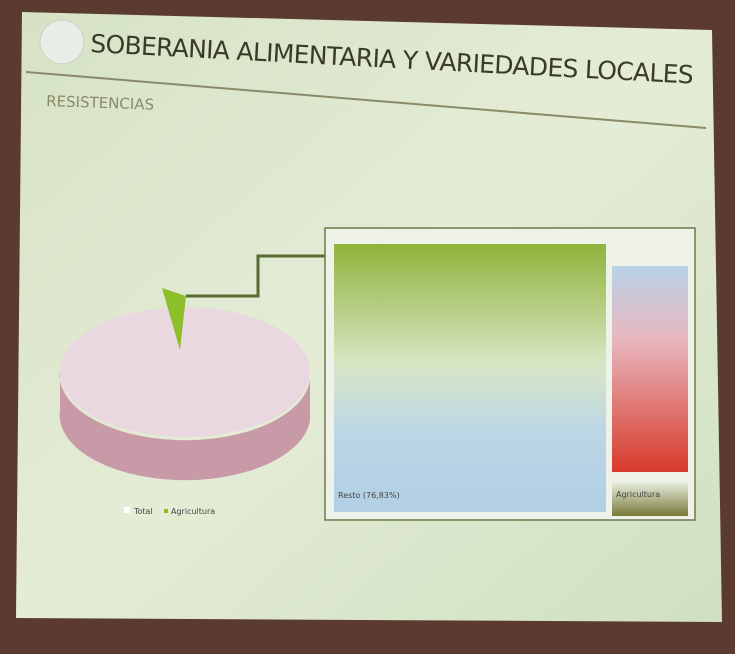  I want to click on legend-label: Total, so click(143, 511).